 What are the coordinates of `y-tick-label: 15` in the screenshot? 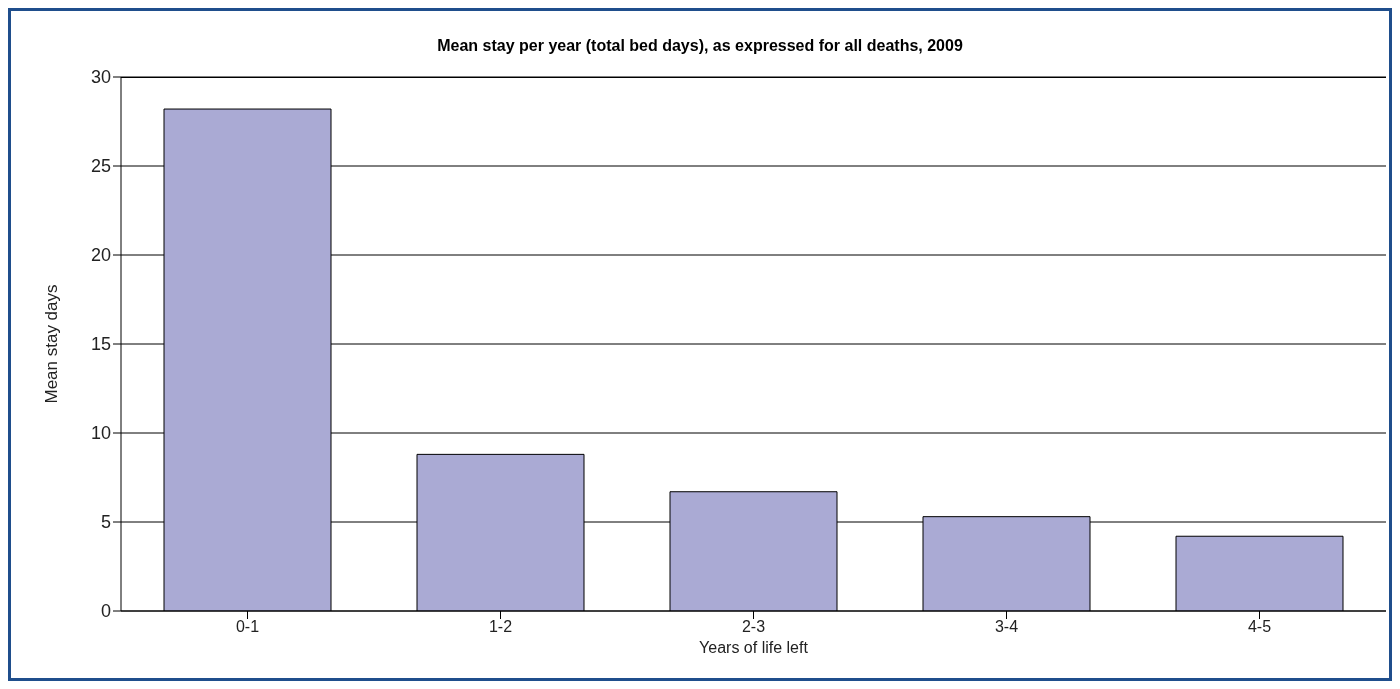 It's located at (100, 344).